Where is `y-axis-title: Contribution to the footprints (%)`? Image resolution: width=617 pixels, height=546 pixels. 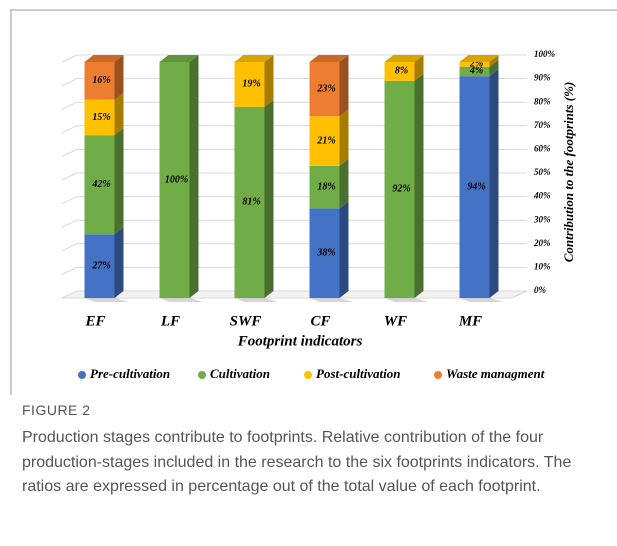 y-axis-title: Contribution to the footprints (%) is located at coordinates (568, 172).